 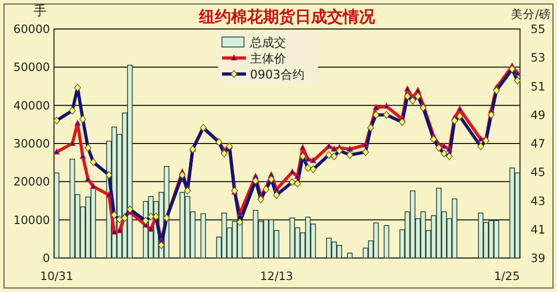 What do you see at coordinates (538, 29) in the screenshot?
I see `y2-tick-label: 55` at bounding box center [538, 29].